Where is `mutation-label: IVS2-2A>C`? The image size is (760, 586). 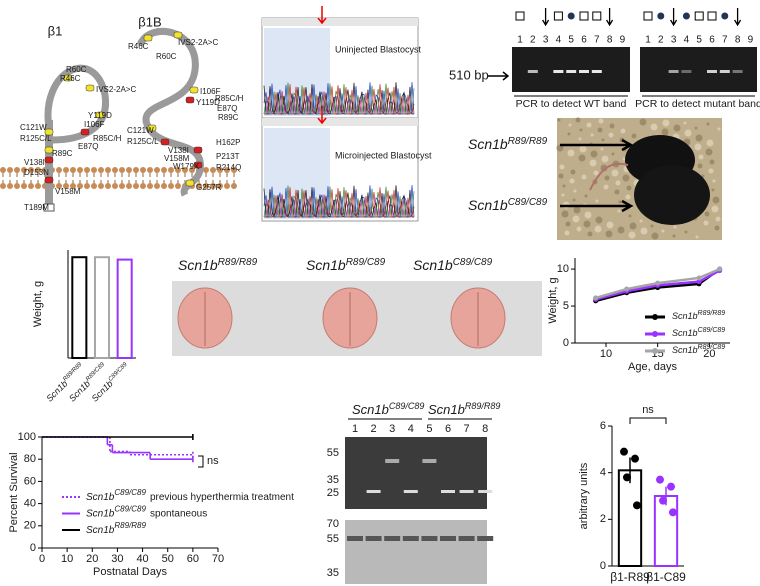 mutation-label: IVS2-2A>C is located at coordinates (198, 42).